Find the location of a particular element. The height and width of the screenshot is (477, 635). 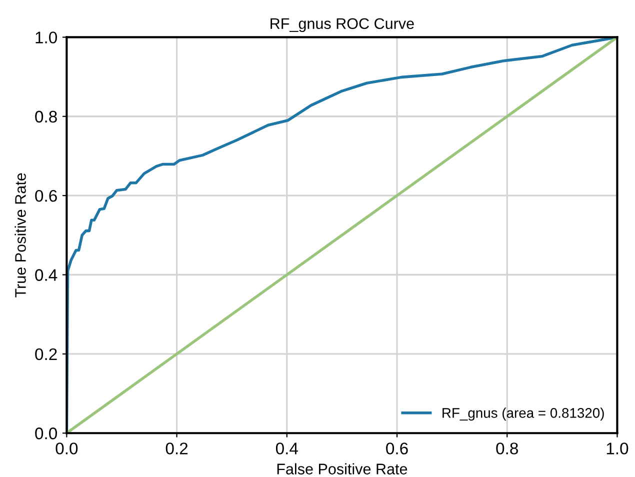

x-tick-label: 0.2 is located at coordinates (177, 448).